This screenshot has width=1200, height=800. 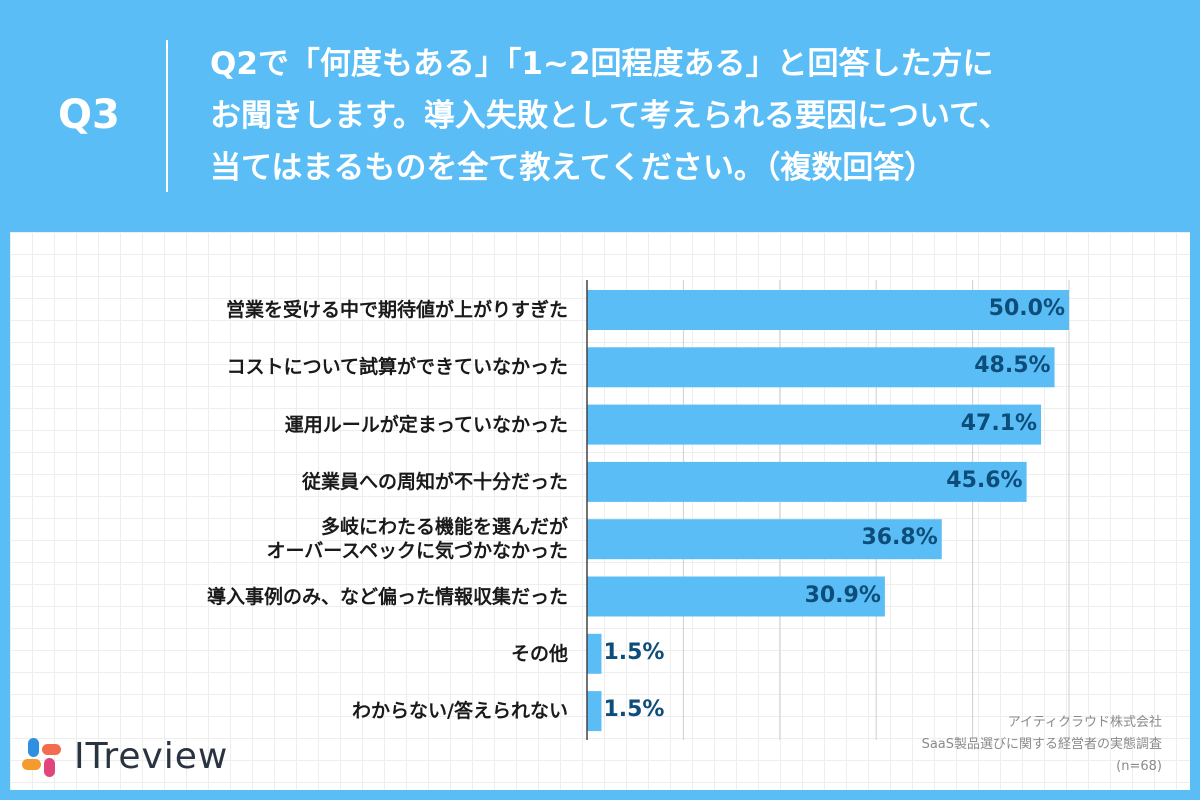 What do you see at coordinates (573, 168) in the screenshot?
I see `question-line-3: 当てはまるものを全て教えてください。（複数回答）` at bounding box center [573, 168].